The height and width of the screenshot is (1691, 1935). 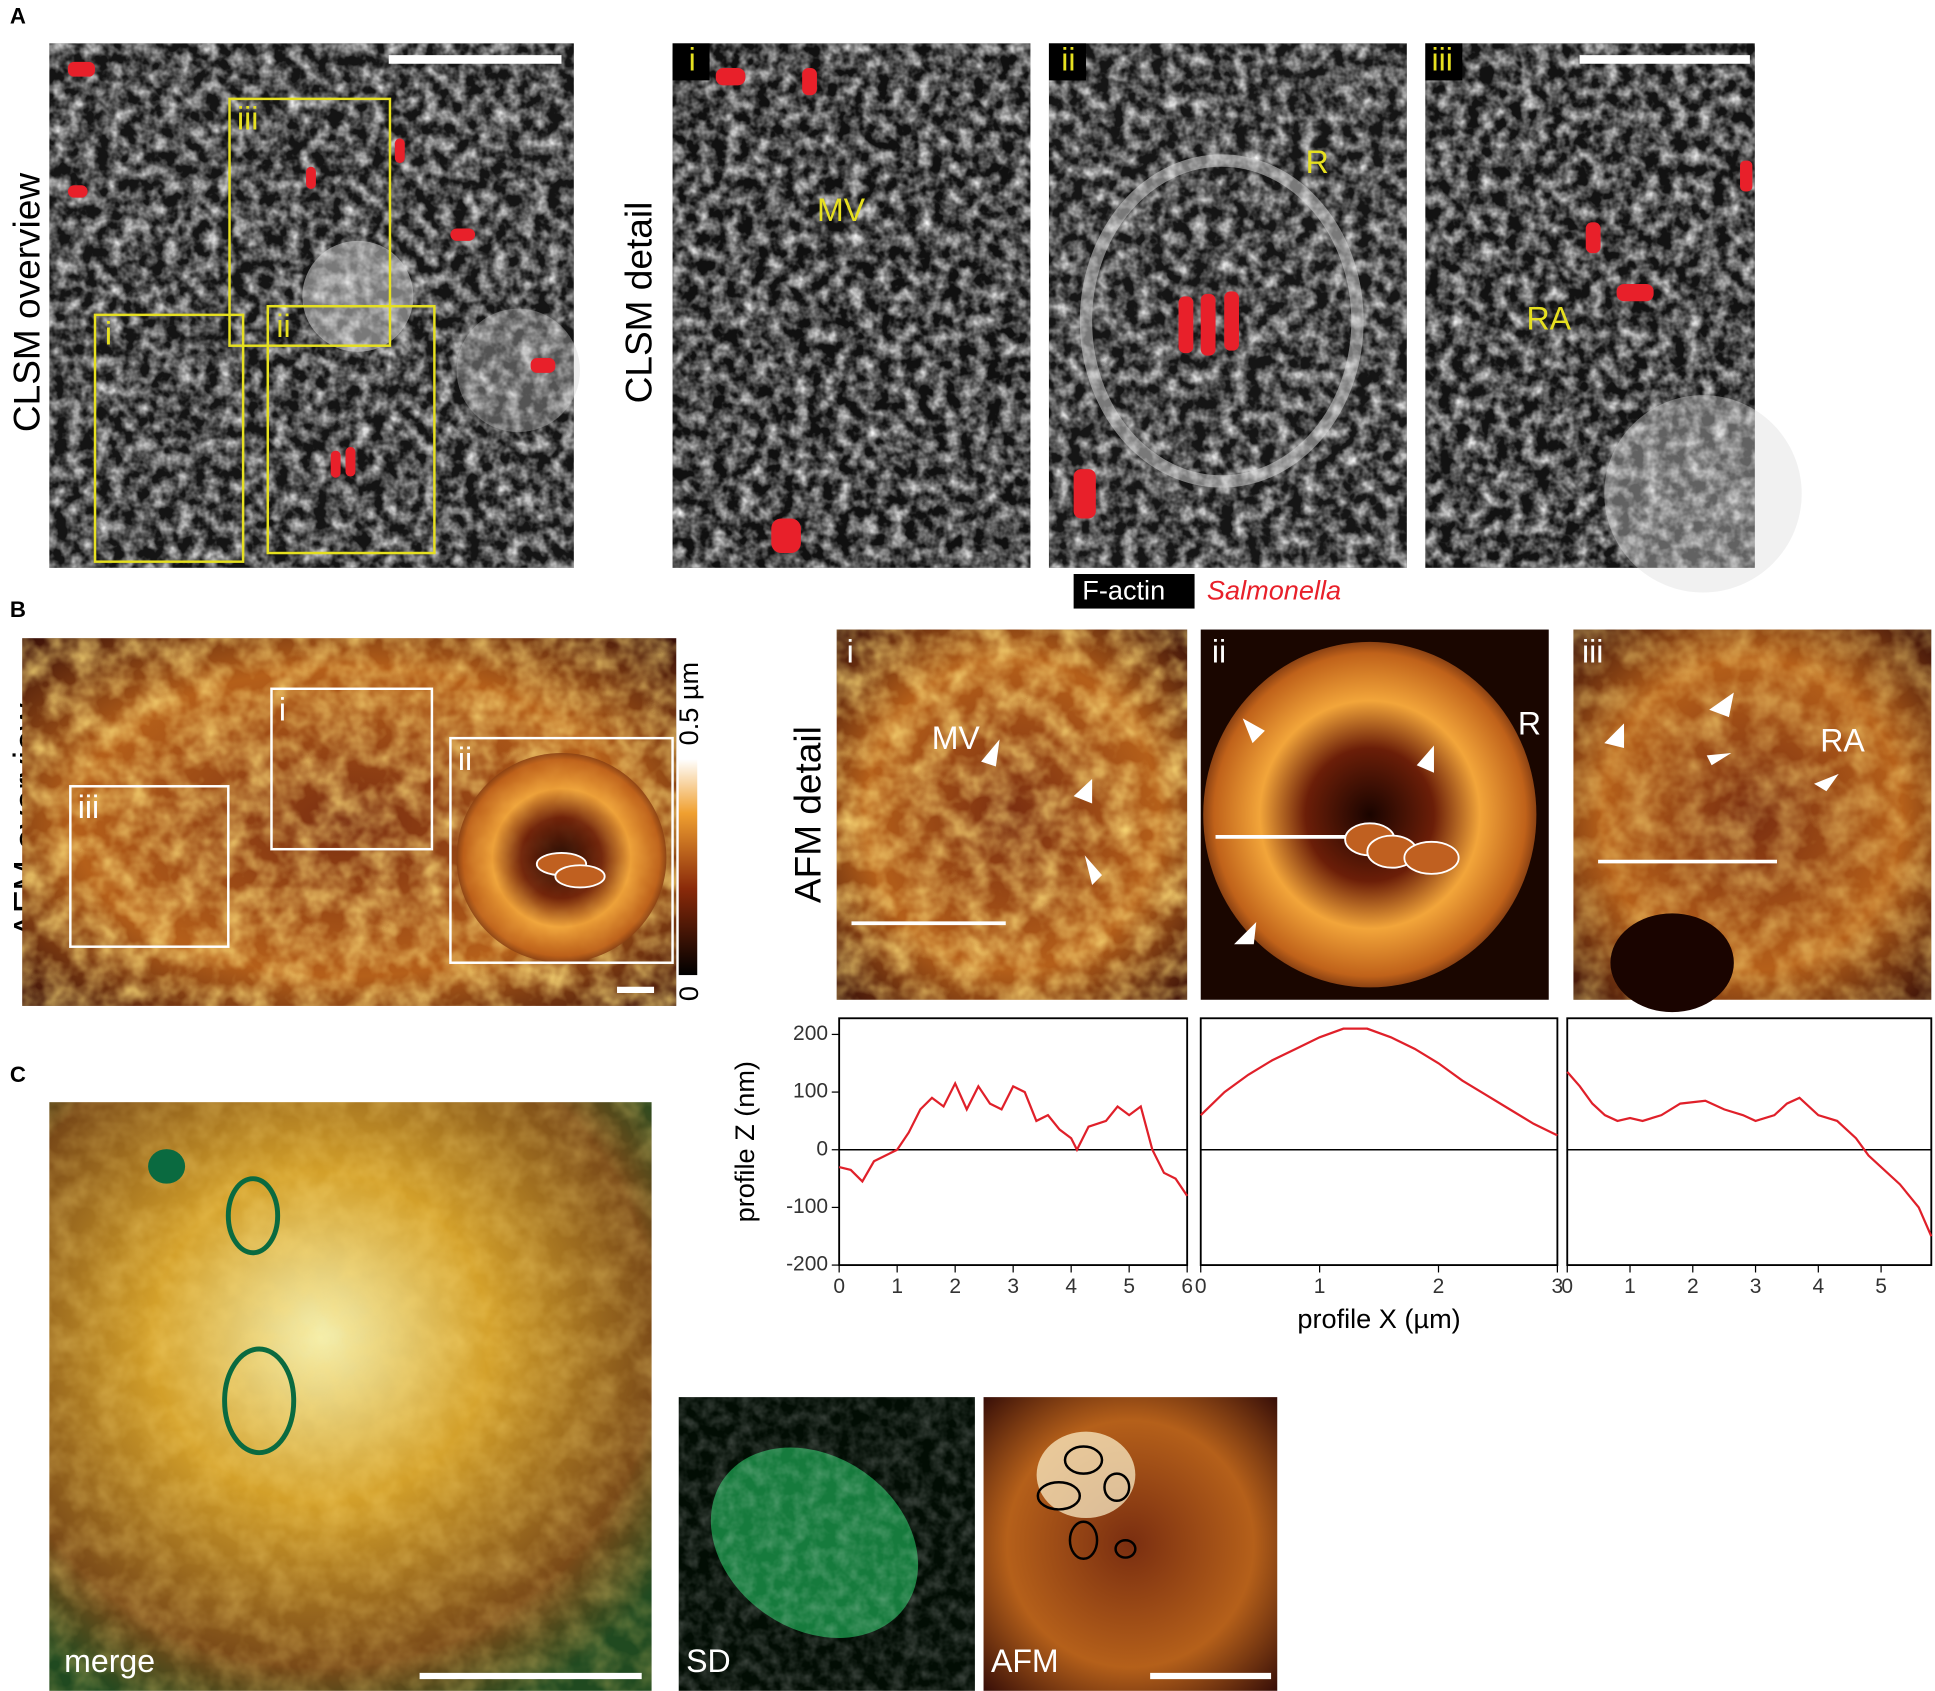 I want to click on row-label: CLSM overview, so click(x=26, y=302).